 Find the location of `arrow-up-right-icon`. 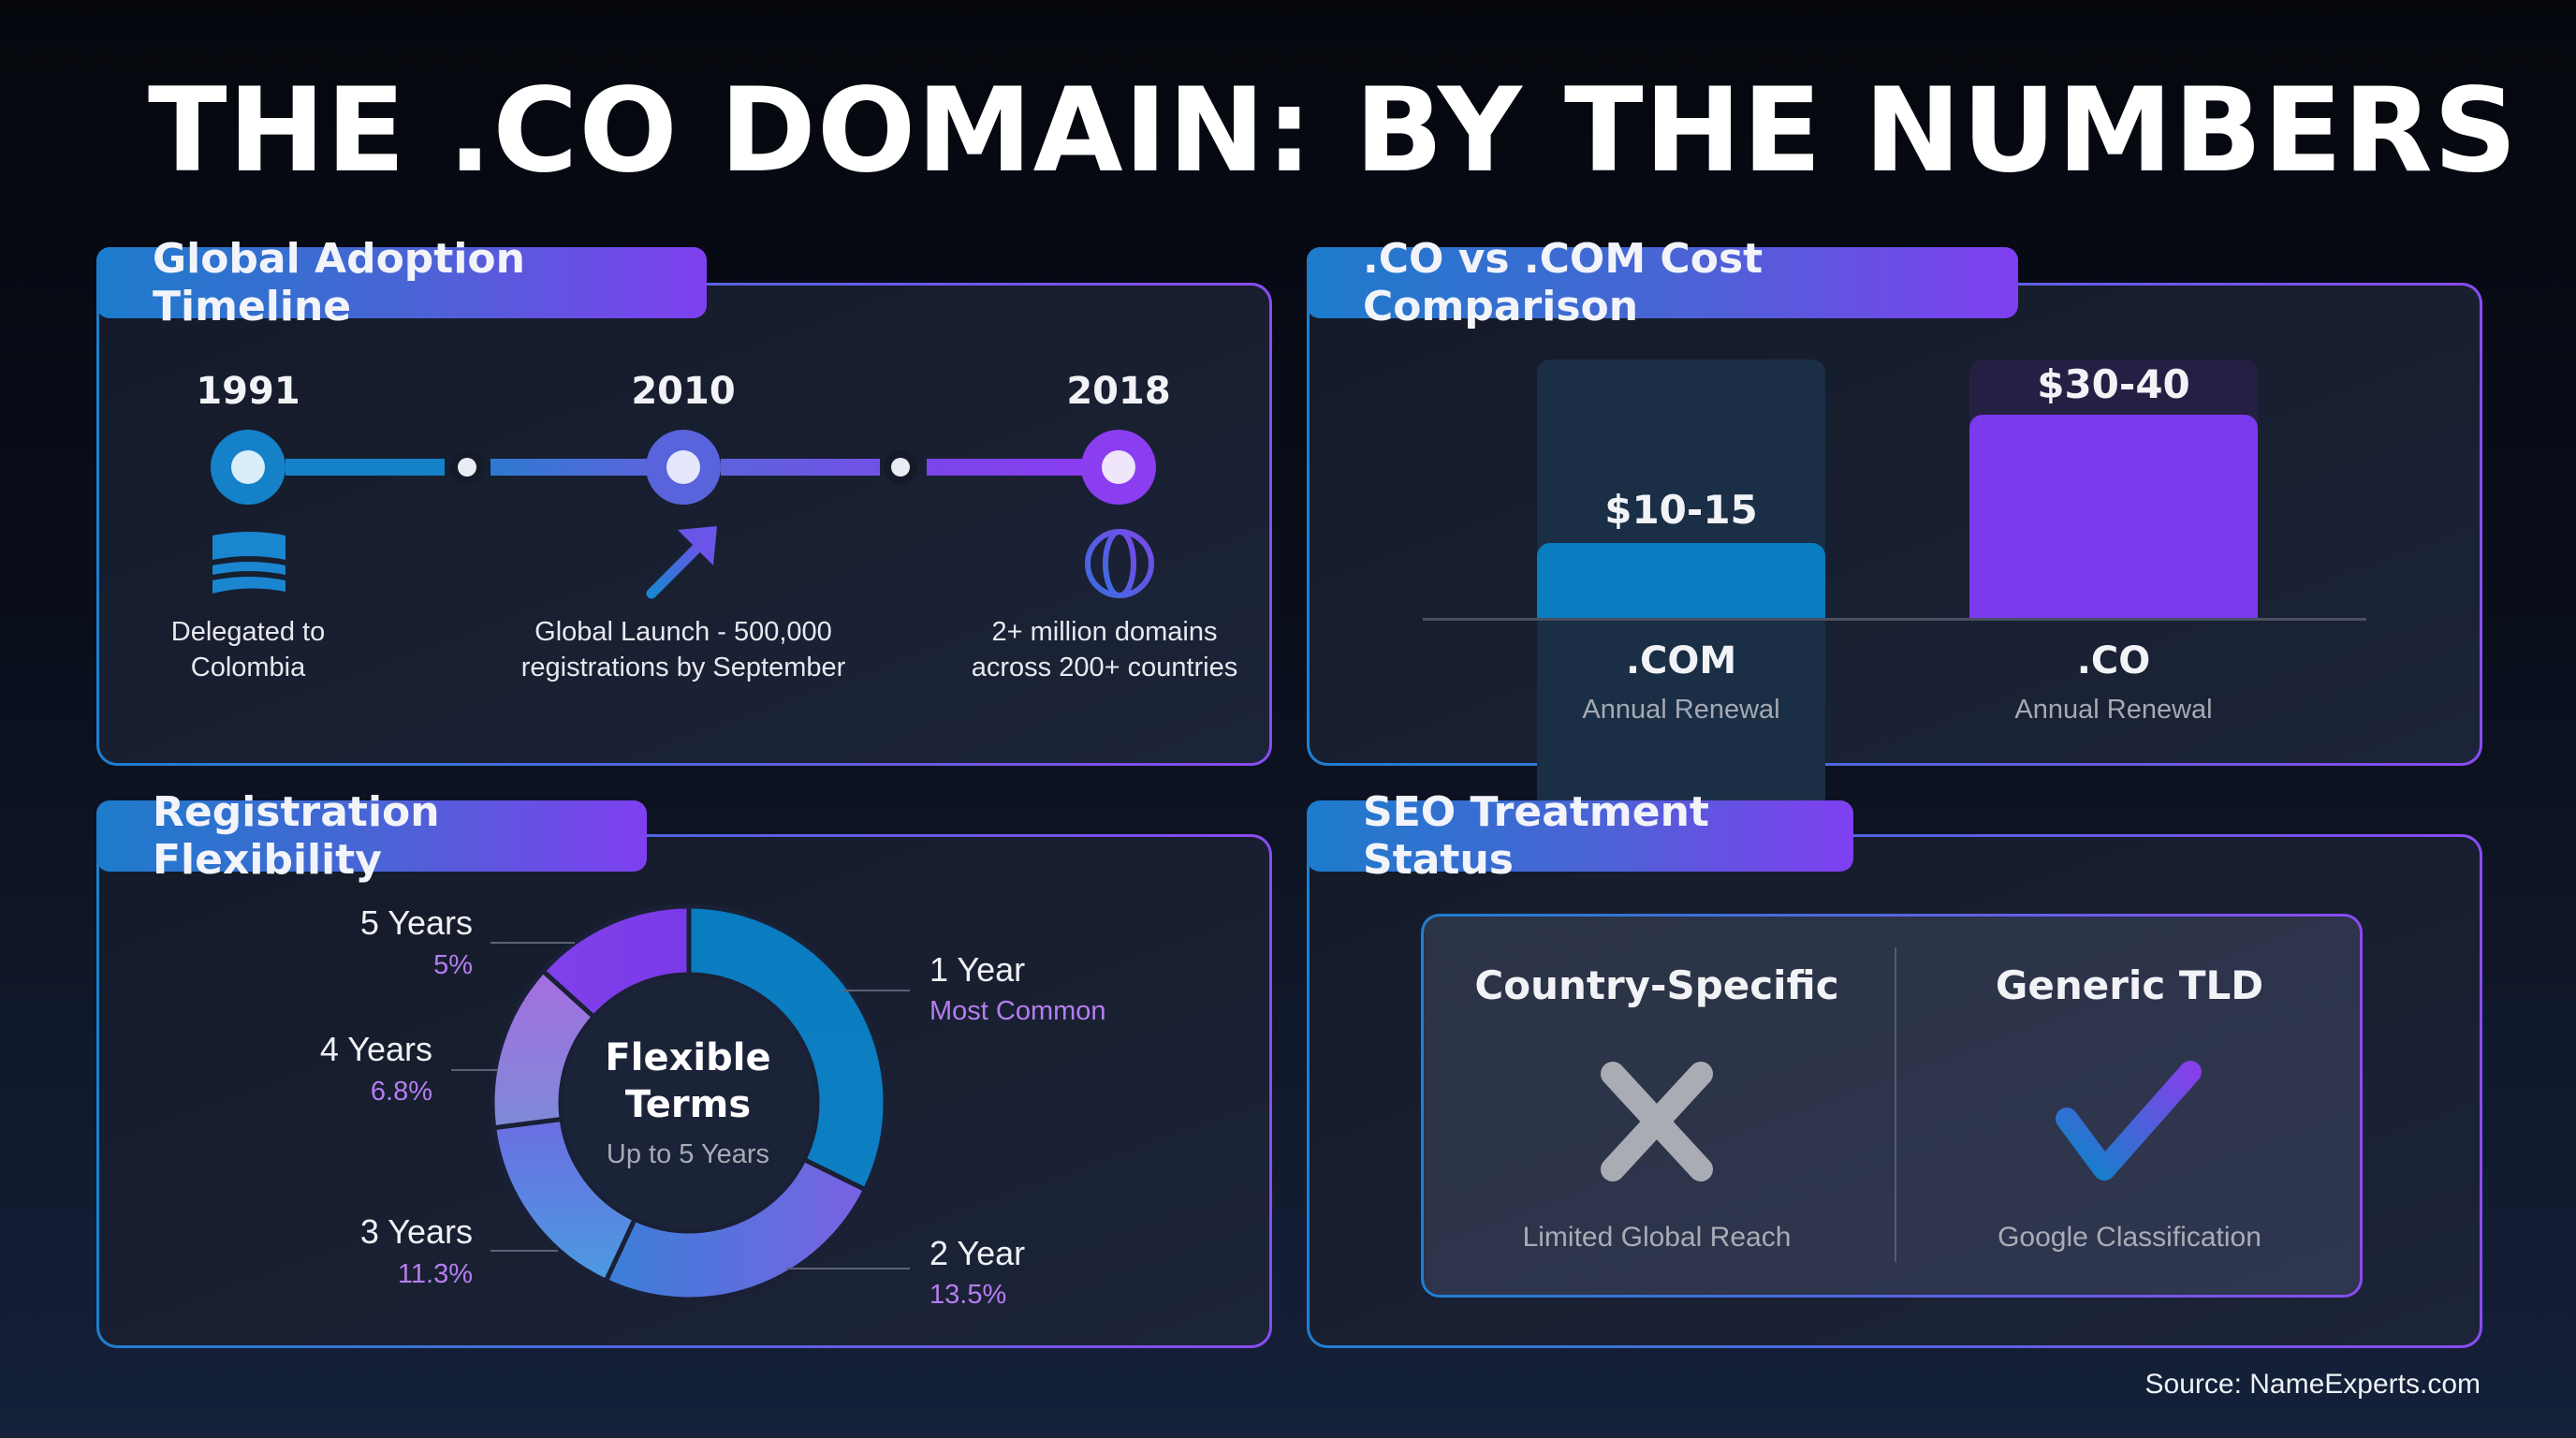

arrow-up-right-icon is located at coordinates (682, 562).